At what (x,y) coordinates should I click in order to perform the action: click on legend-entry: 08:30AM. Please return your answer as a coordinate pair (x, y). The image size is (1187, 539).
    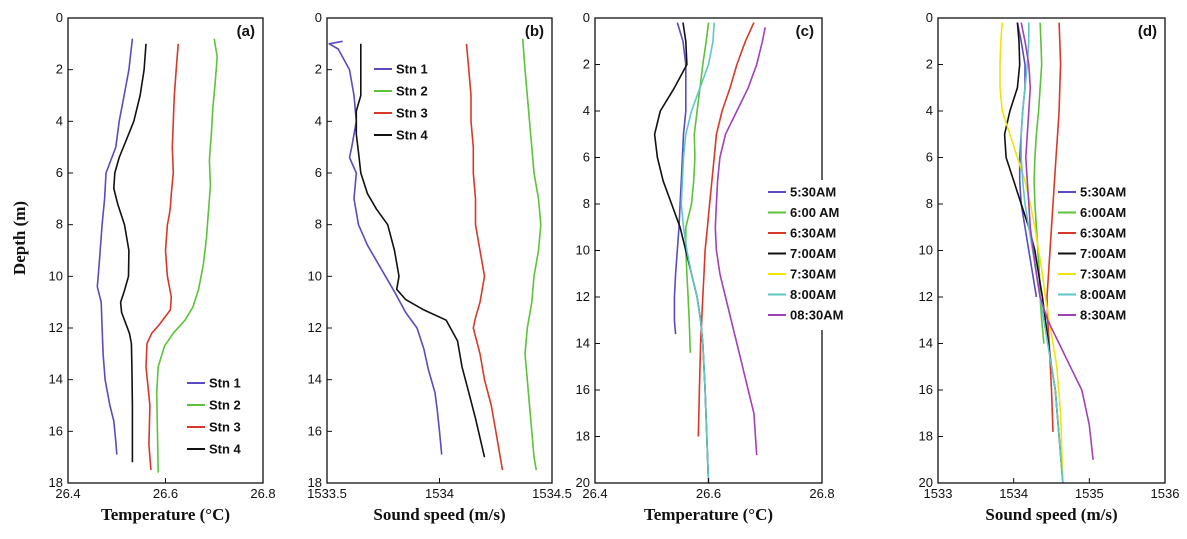
    Looking at the image, I should click on (816, 315).